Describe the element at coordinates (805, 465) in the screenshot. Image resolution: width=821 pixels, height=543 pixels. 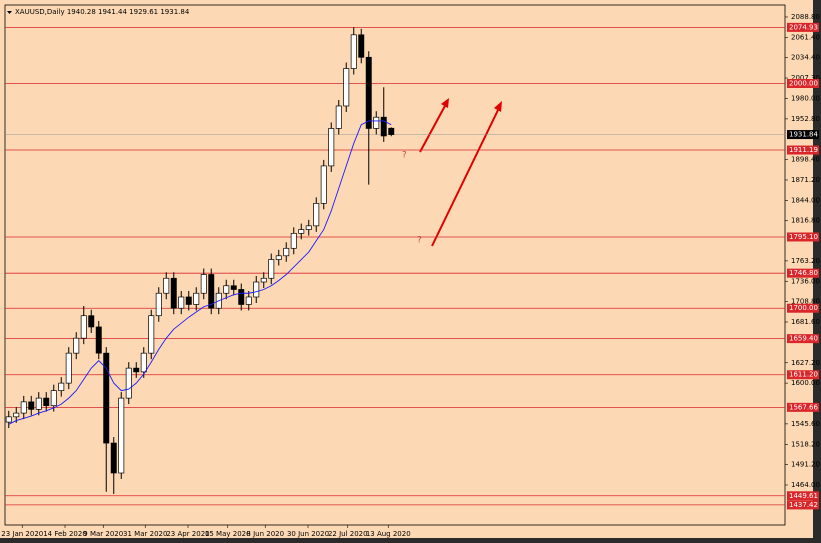
I see `y-tick-label: 1491.20` at that location.